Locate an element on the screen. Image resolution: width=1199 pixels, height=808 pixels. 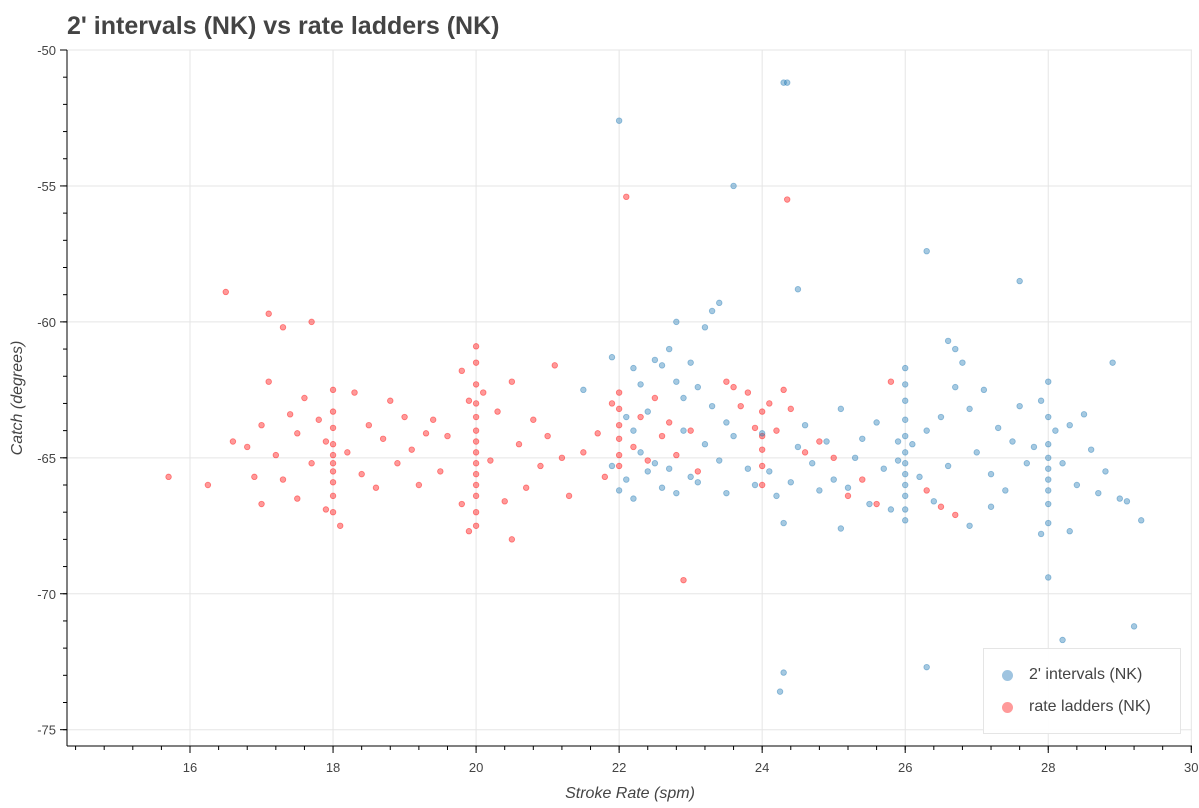
y-tick-label: -70 is located at coordinates (46, 594).